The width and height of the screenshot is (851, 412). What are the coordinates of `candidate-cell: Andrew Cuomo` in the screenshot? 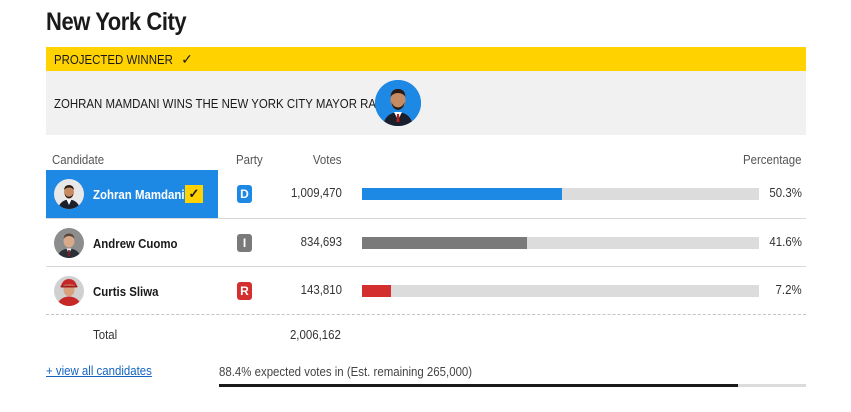 It's located at (132, 243).